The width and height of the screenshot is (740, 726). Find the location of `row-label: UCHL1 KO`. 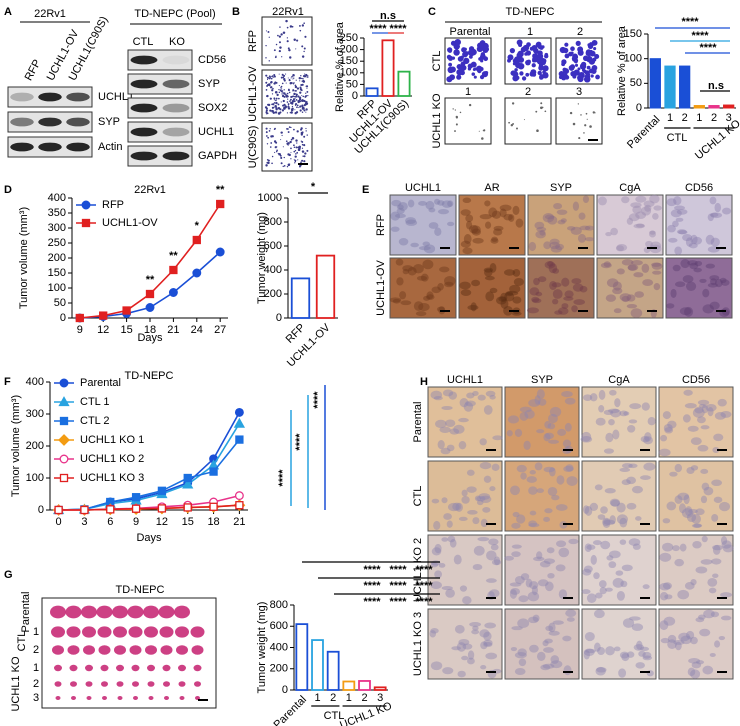

row-label: UCHL1 KO is located at coordinates (437, 120).